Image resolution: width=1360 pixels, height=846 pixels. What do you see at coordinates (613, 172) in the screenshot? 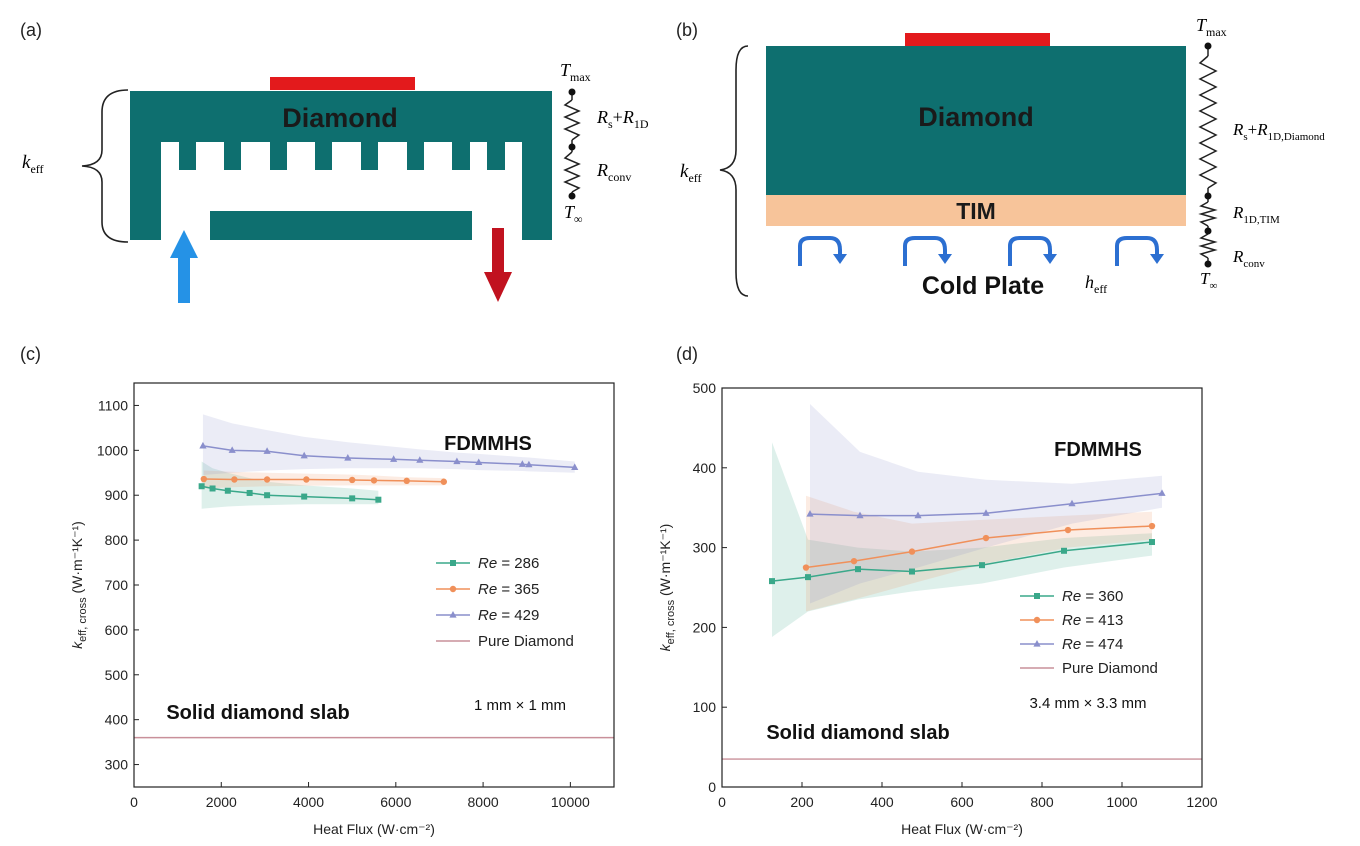
I see `resistor-2-label-a: Rconv` at bounding box center [613, 172].